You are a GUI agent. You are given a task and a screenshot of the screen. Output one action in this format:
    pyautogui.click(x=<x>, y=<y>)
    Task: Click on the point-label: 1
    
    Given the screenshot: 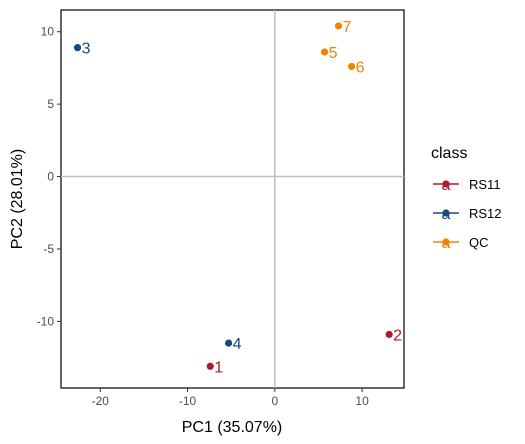 What is the action you would take?
    pyautogui.click(x=218, y=367)
    